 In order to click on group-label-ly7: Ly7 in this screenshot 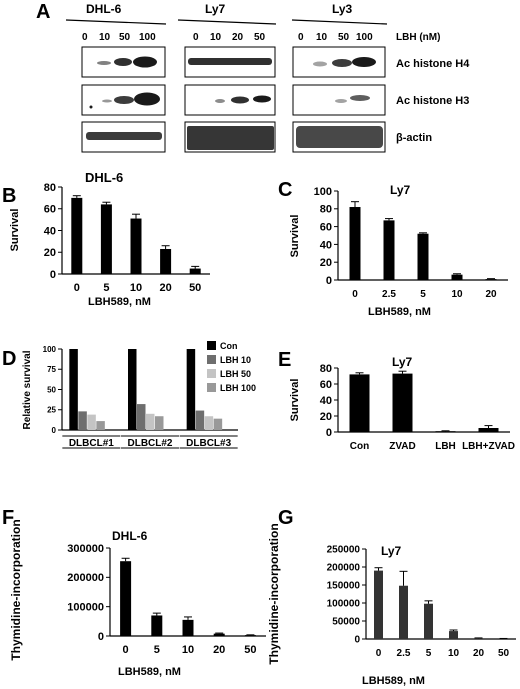, I will do `click(215, 9)`.